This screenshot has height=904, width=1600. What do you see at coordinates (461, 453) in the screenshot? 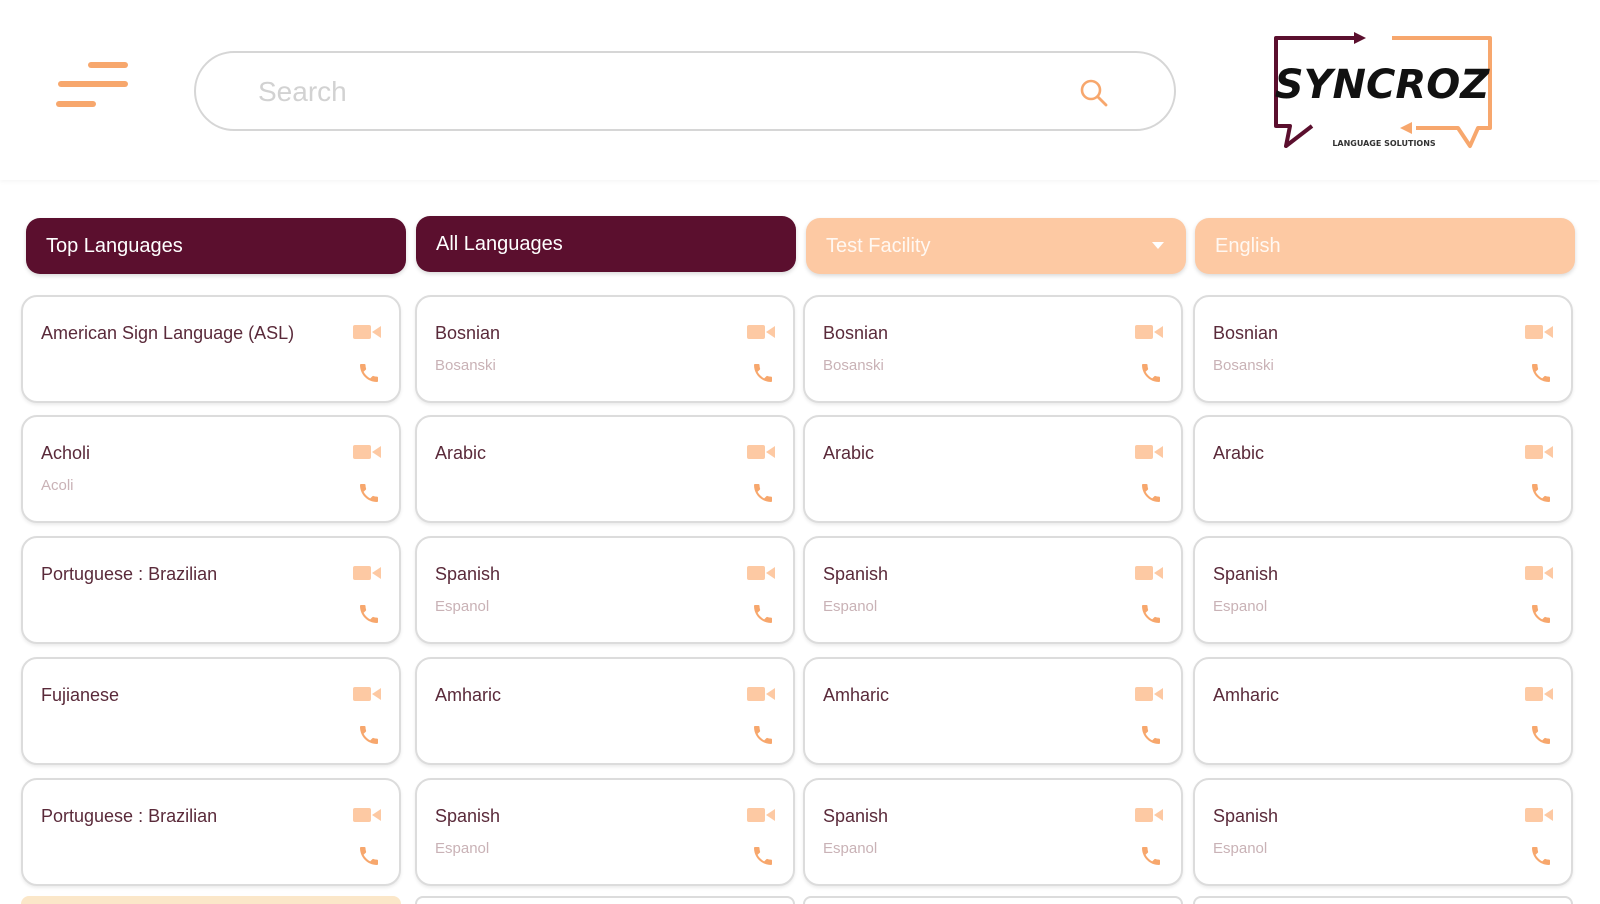
I see `language-name: Arabic` at bounding box center [461, 453].